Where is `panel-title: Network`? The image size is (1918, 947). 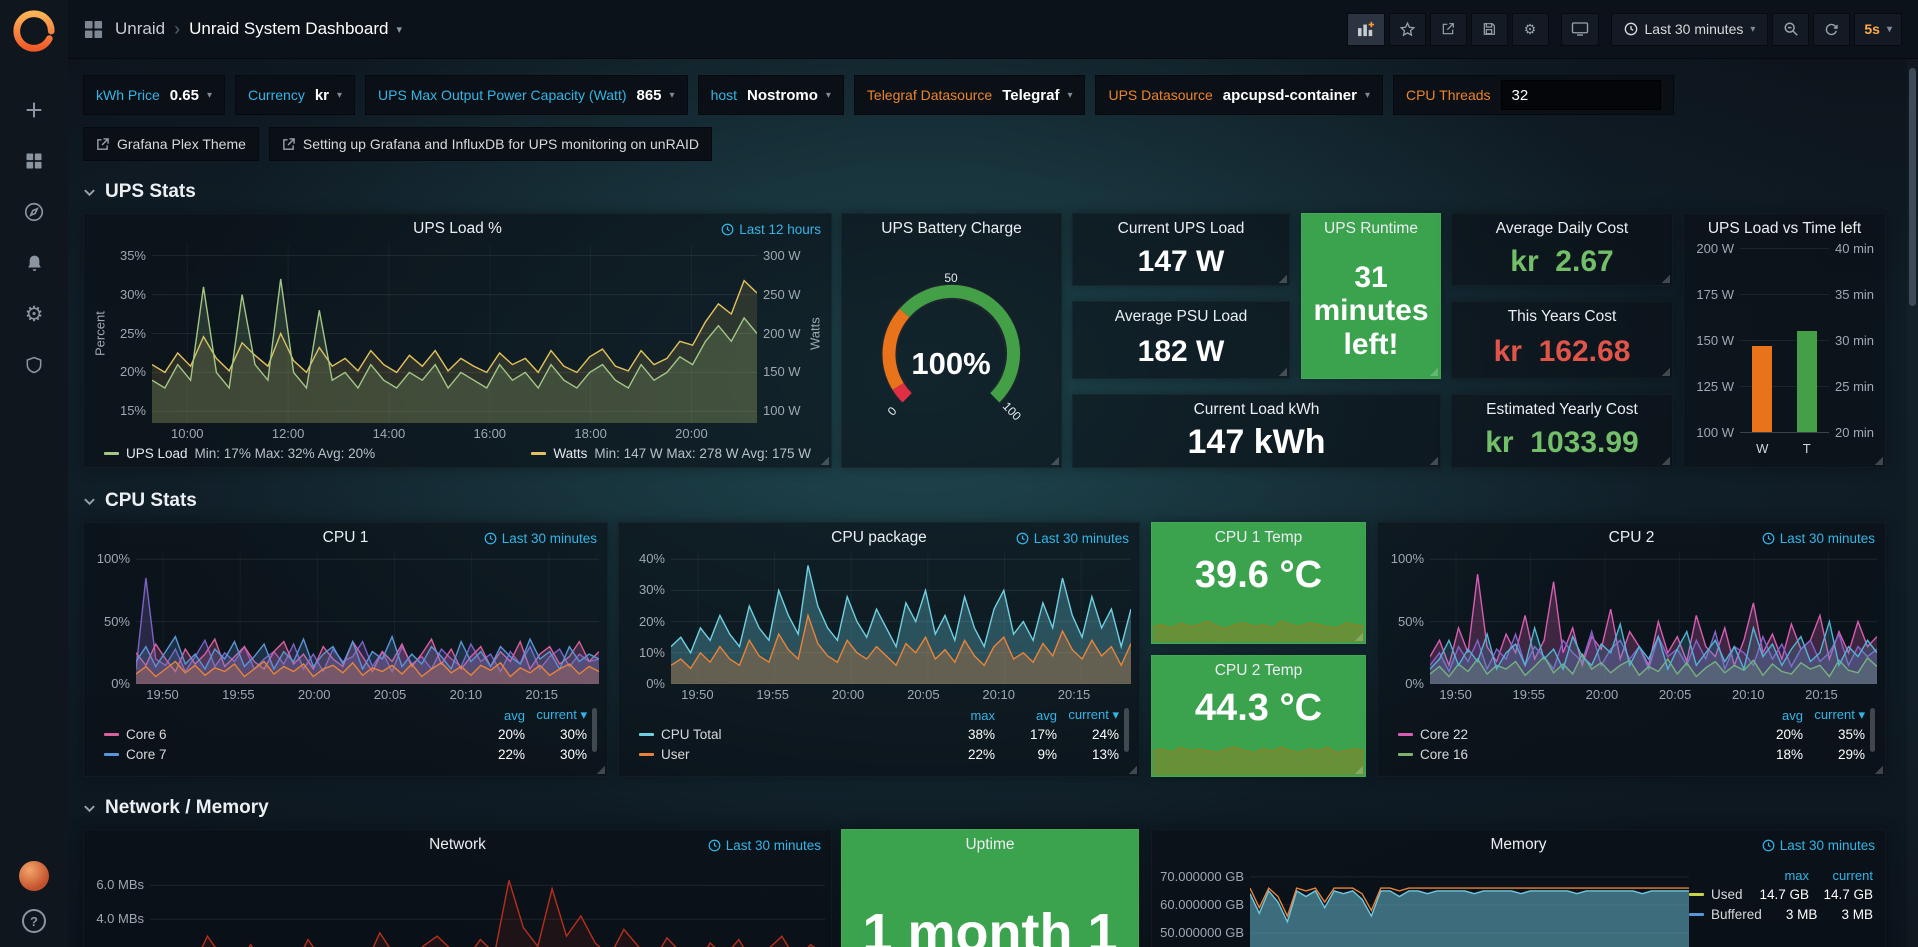
panel-title: Network is located at coordinates (457, 844).